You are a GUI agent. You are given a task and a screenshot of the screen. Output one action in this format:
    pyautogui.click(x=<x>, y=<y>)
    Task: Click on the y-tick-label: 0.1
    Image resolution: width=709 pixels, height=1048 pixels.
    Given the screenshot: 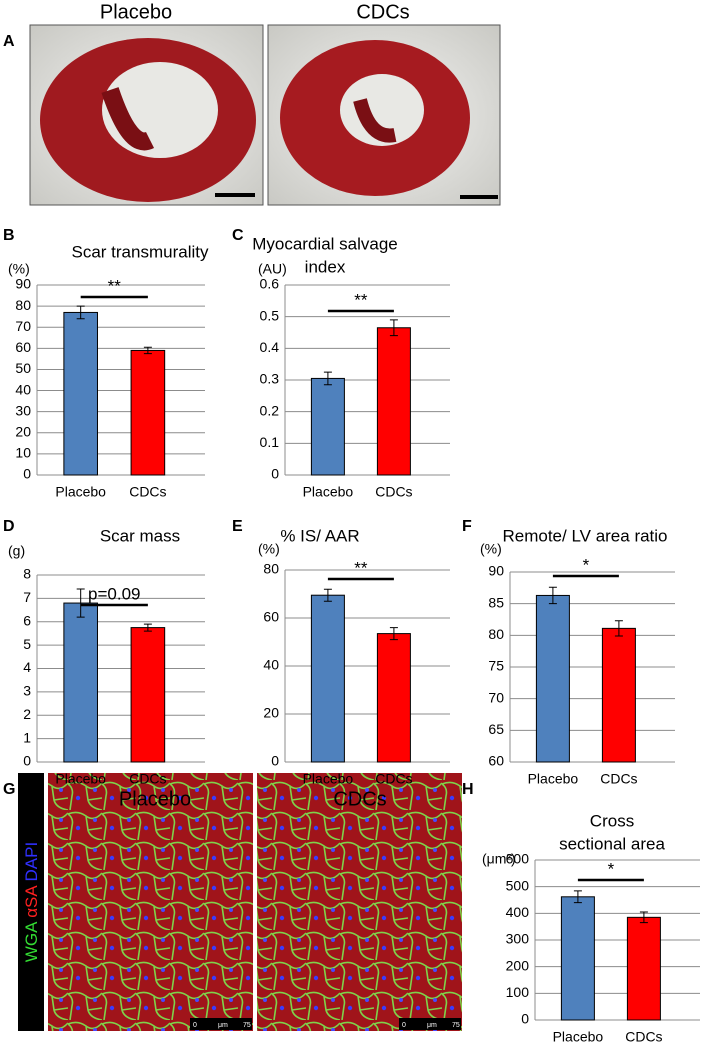 What is the action you would take?
    pyautogui.click(x=270, y=442)
    